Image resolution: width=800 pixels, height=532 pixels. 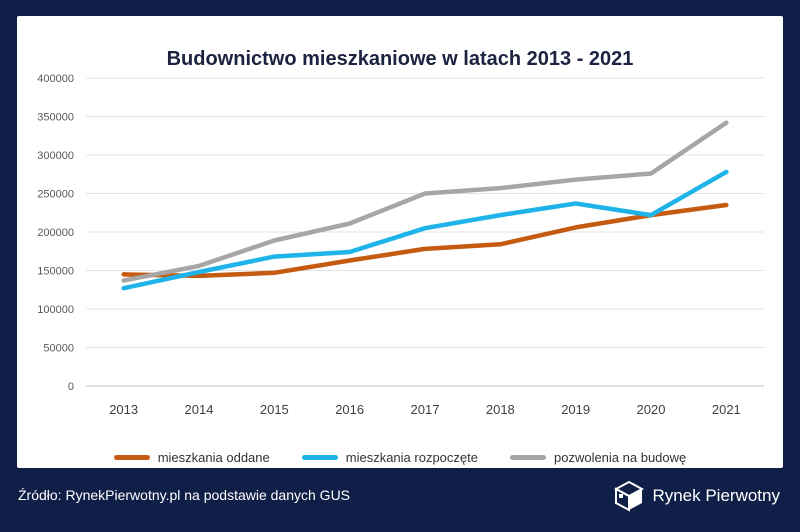 I want to click on legend-label: pozwolenia na budowę, so click(x=620, y=457).